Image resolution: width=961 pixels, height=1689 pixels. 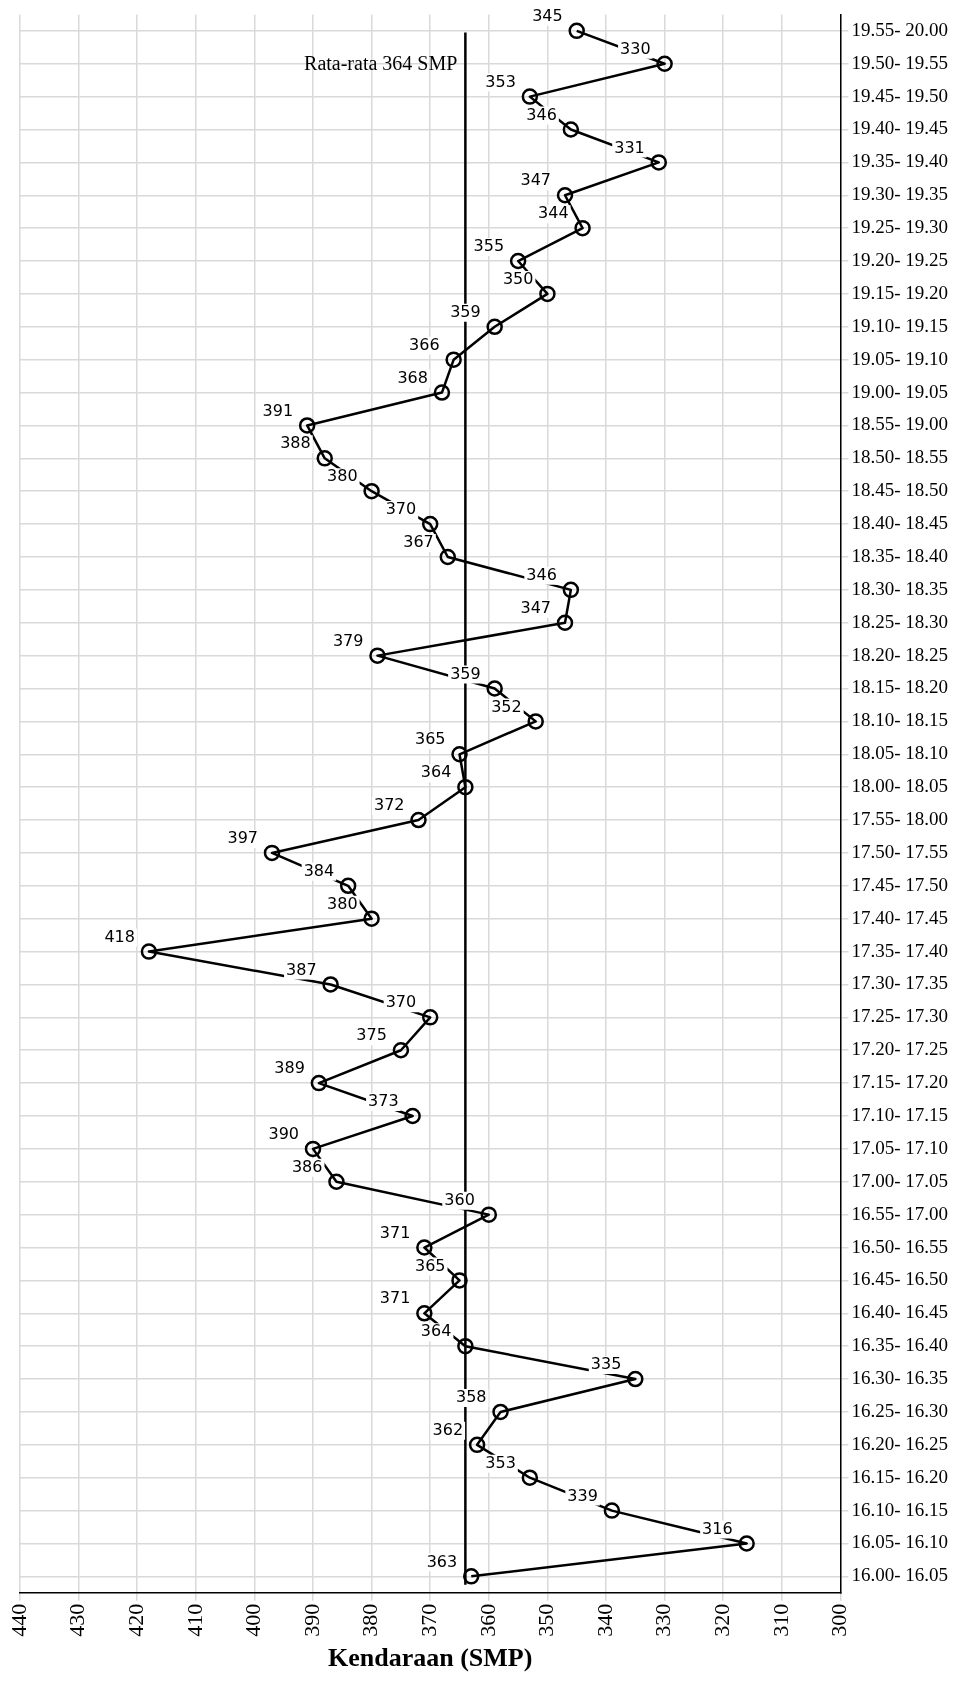 I want to click on y-tick-label: 17.30- 17.35, so click(x=899, y=983).